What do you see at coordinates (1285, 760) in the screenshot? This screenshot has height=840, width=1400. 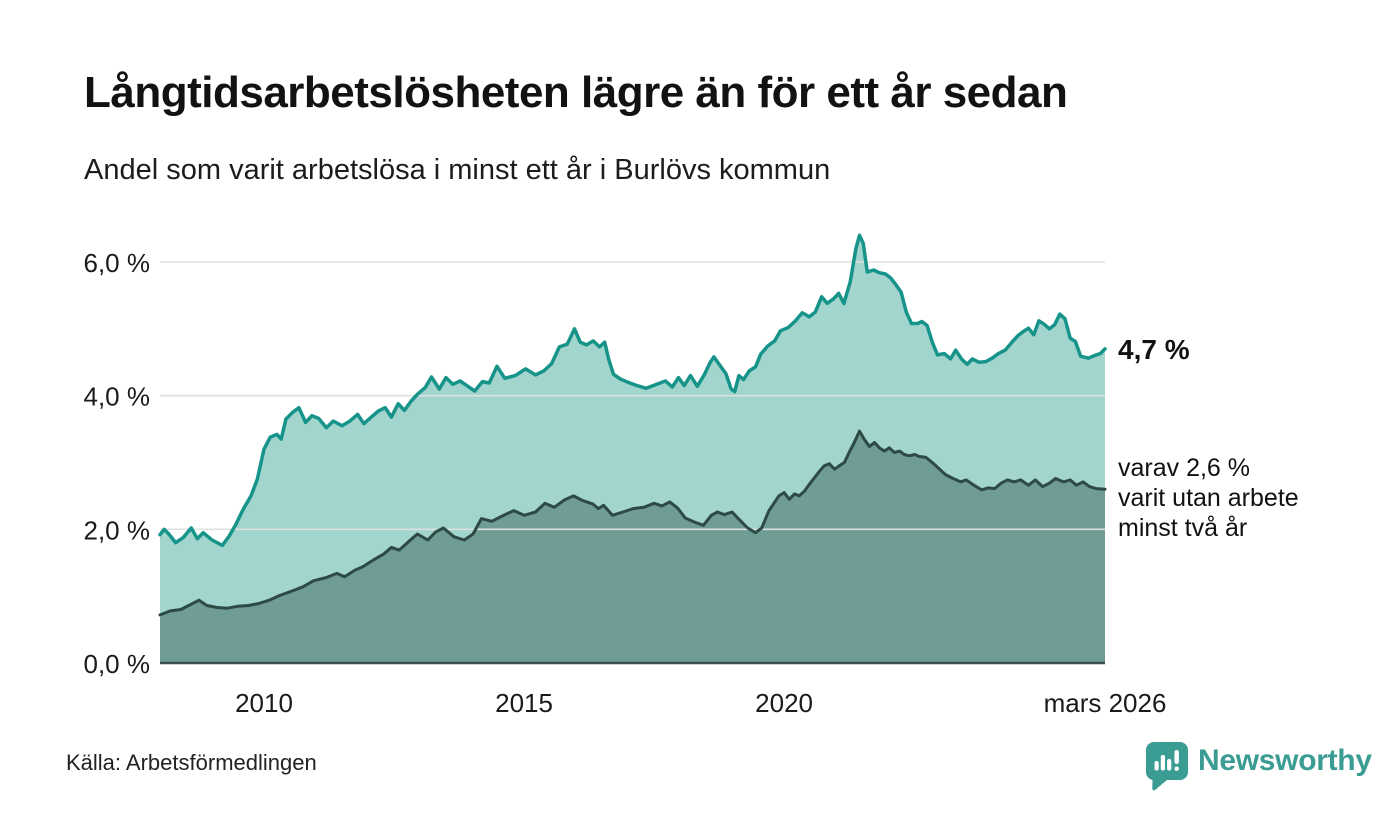 I see `newsworthy-logo-text: Newsworthy` at bounding box center [1285, 760].